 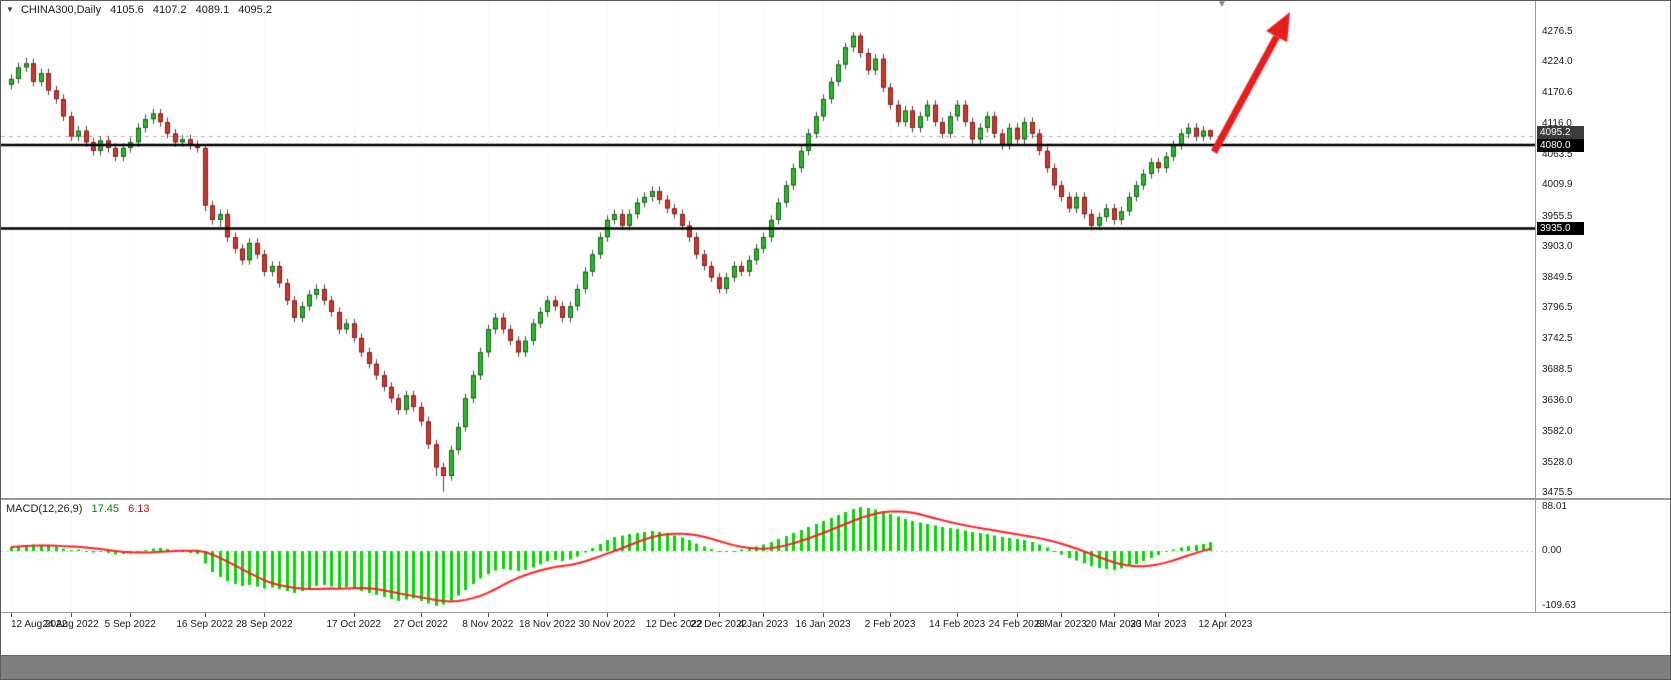 I want to click on macd-main-value: 17.45, so click(x=105, y=509).